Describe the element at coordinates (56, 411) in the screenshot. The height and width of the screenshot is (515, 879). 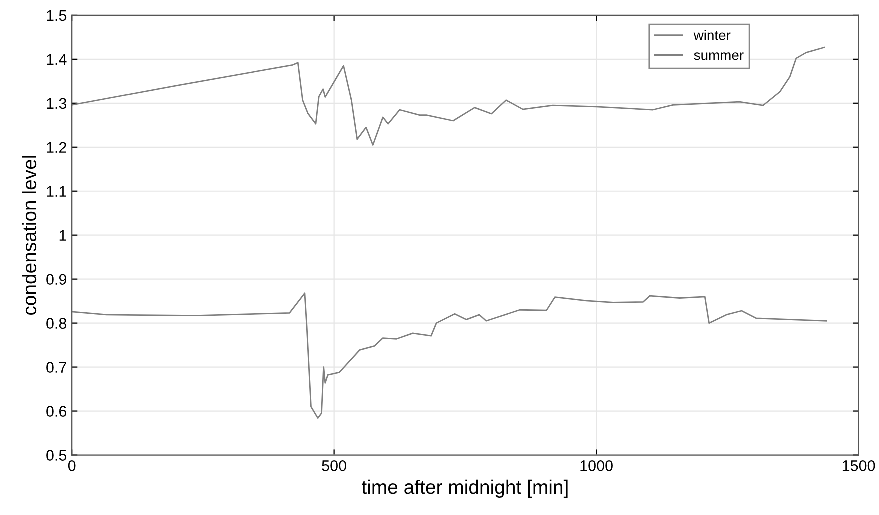
I see `y-tick-label: 0.6` at that location.